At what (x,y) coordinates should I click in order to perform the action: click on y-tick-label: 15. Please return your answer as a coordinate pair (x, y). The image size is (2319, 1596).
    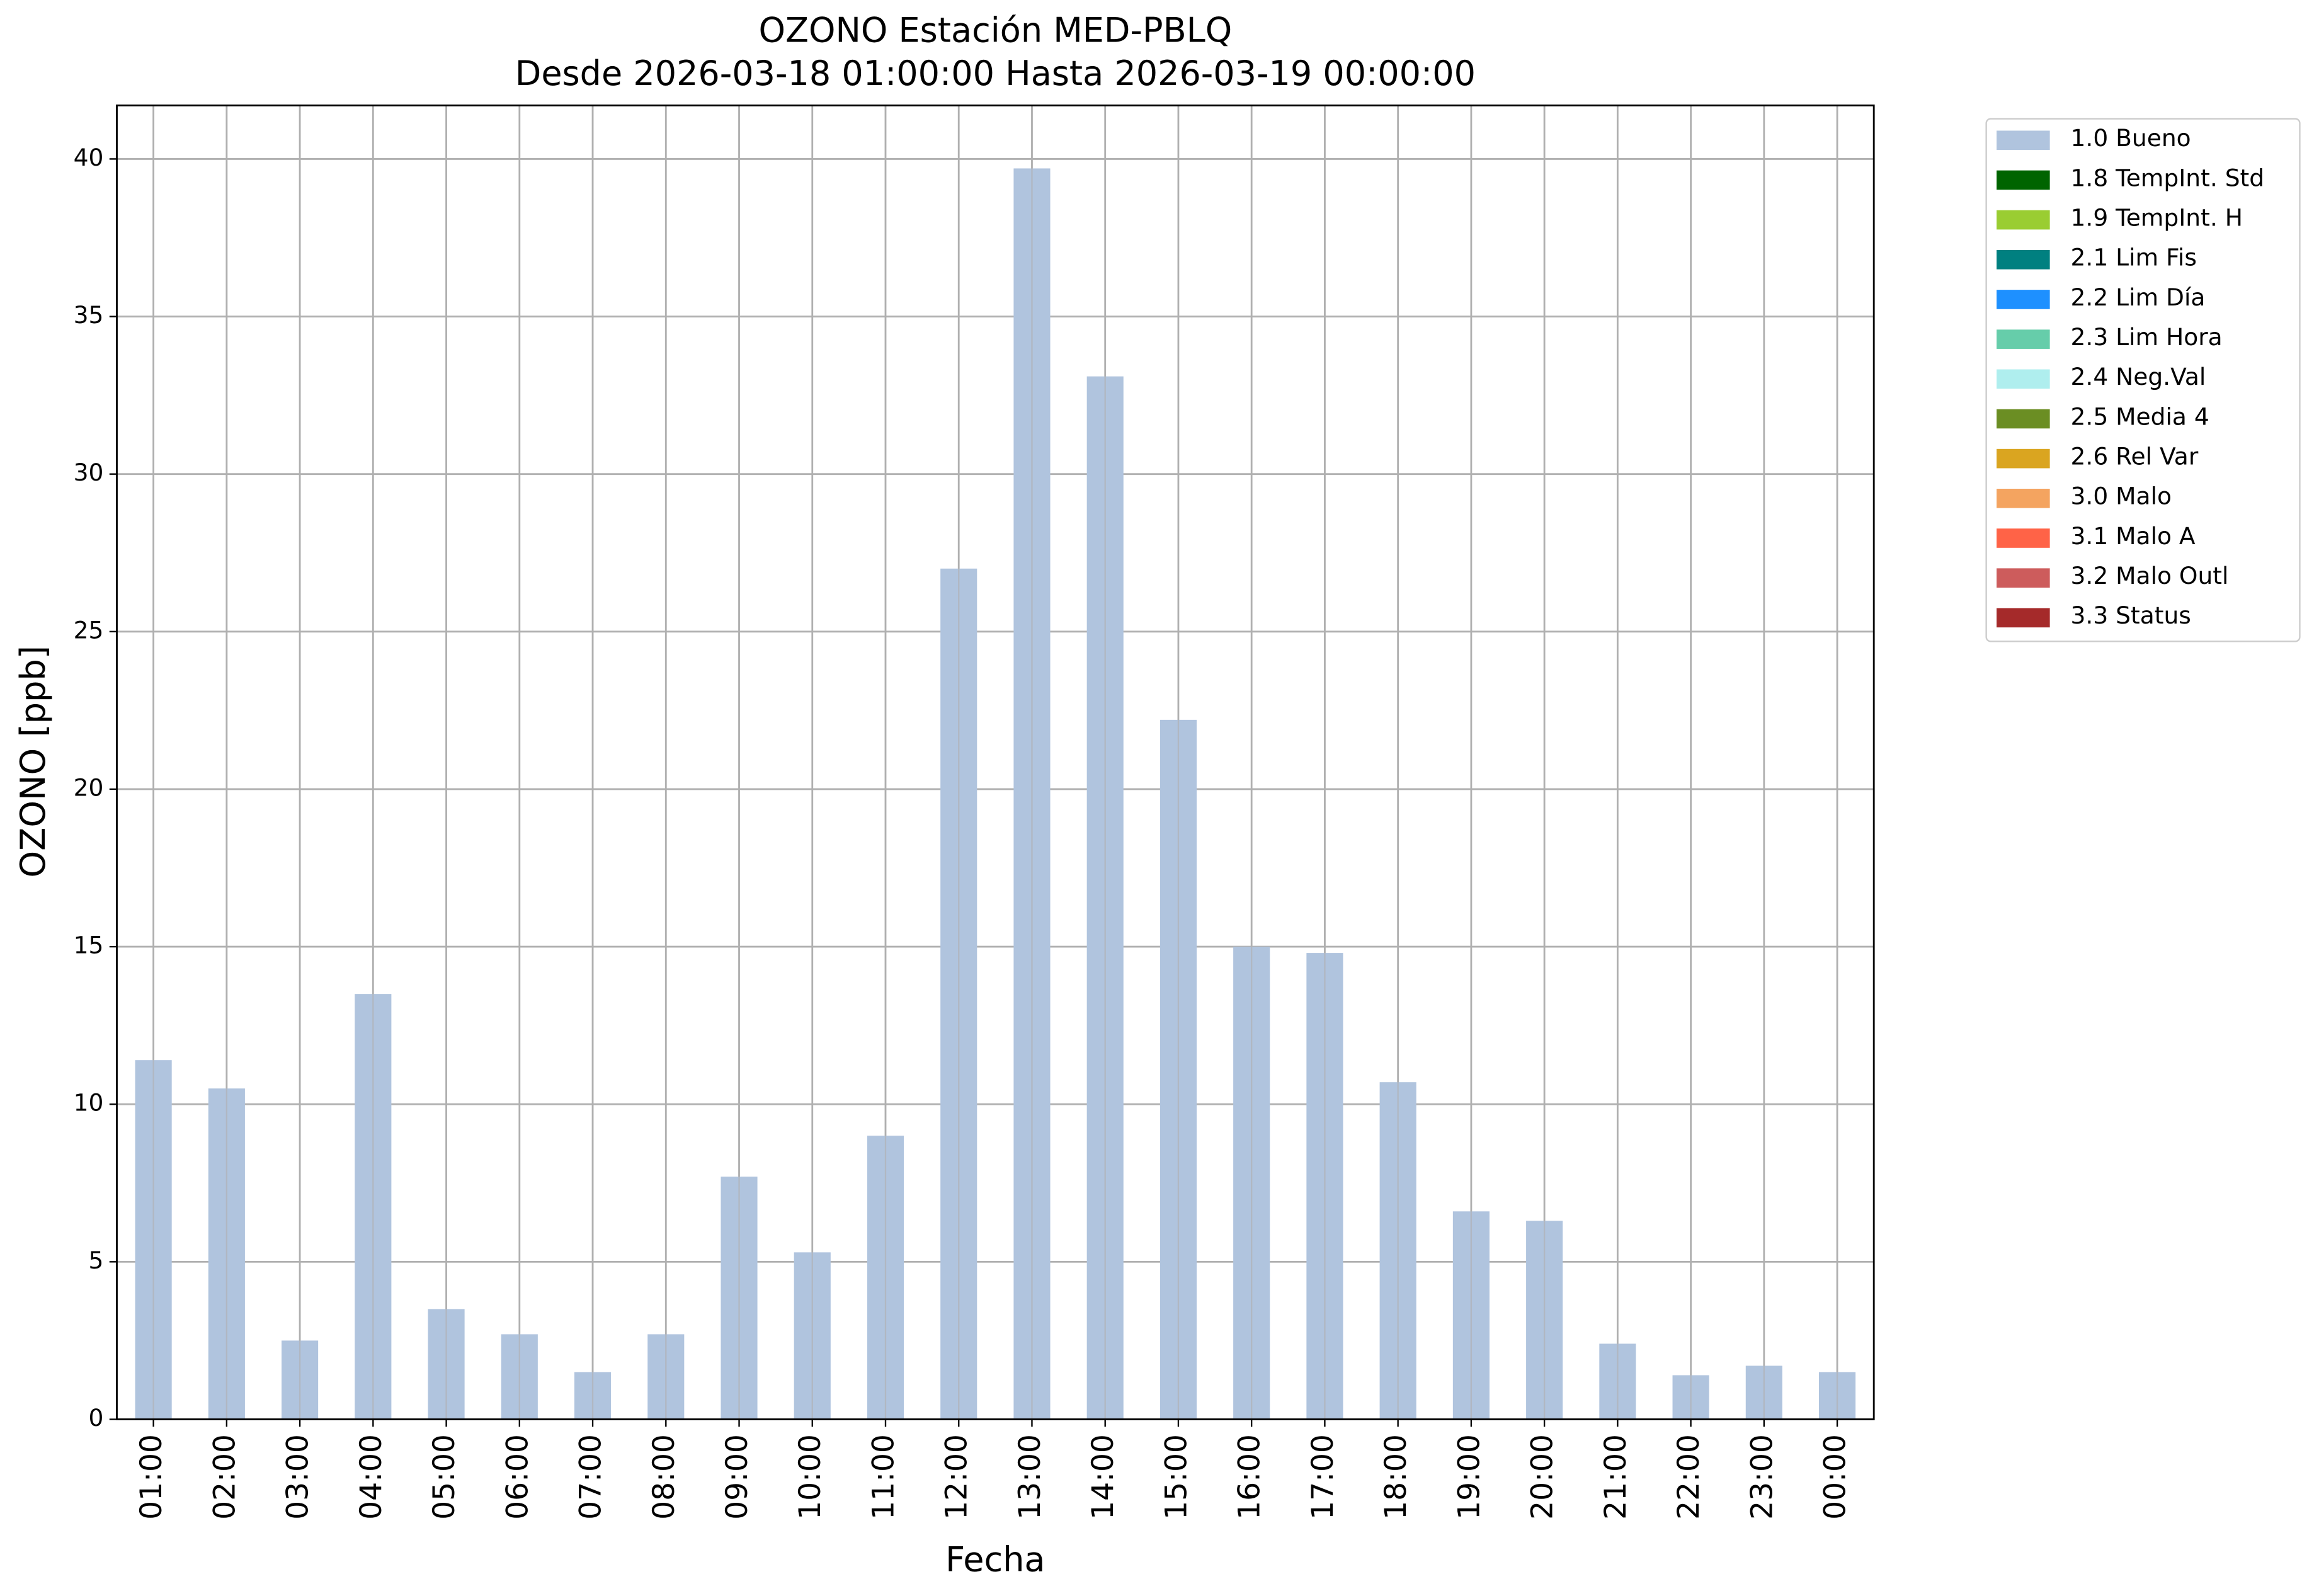
    Looking at the image, I should click on (89, 945).